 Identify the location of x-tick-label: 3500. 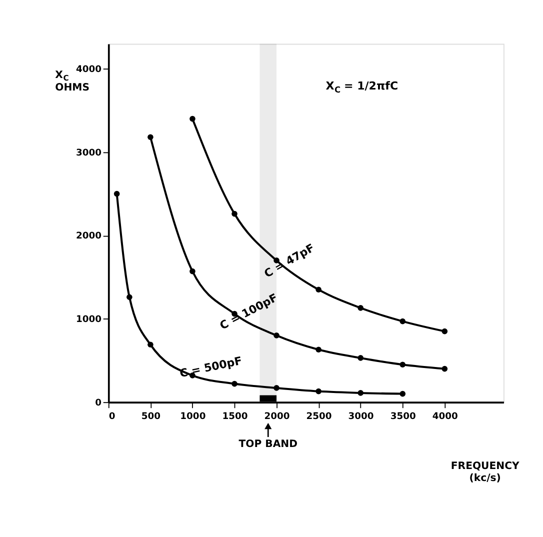
(403, 416).